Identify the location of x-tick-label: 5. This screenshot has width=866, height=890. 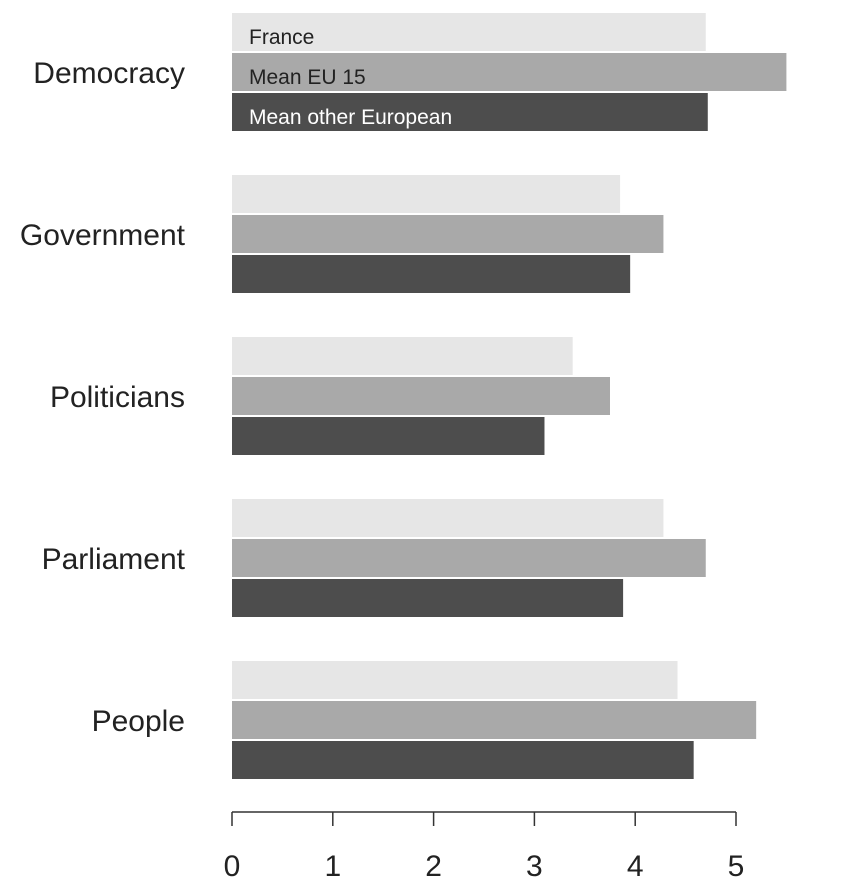
(736, 866).